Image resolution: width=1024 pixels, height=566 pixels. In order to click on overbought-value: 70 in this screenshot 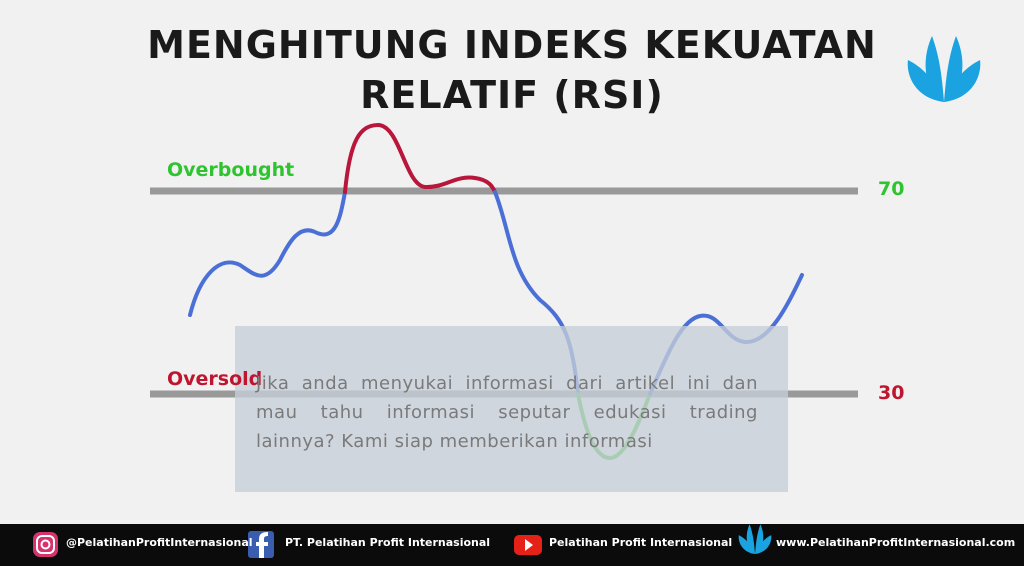, I will do `click(891, 189)`.